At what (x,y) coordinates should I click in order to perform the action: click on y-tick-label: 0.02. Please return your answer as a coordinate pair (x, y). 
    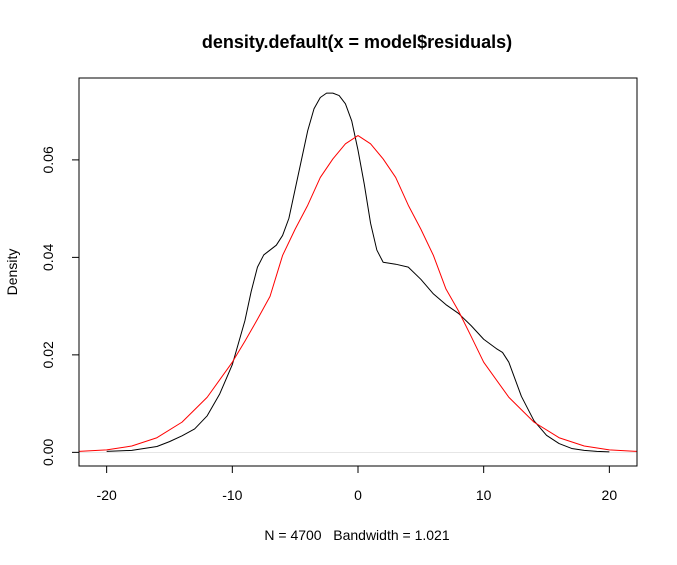
    Looking at the image, I should click on (48, 354).